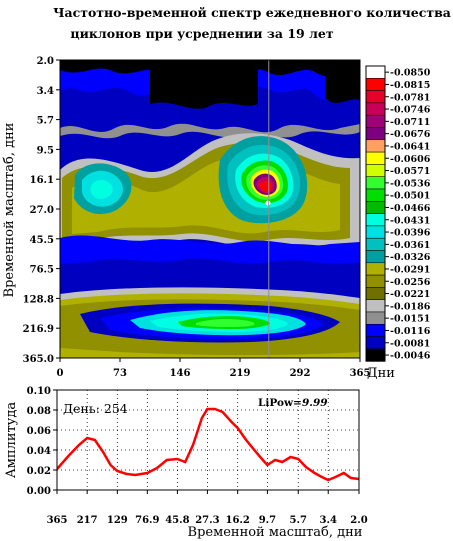  I want to click on legend-label: -0.0116, so click(410, 331).